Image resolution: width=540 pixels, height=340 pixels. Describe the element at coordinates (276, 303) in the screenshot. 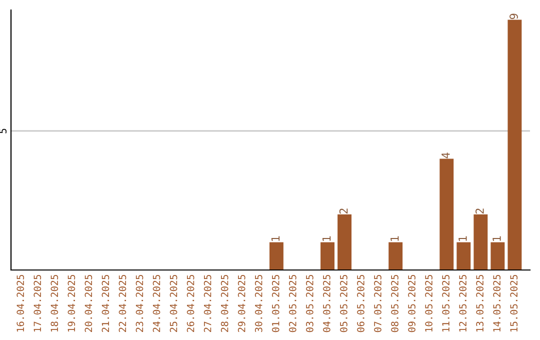

I see `x-tick-label: 01.05.2025` at that location.